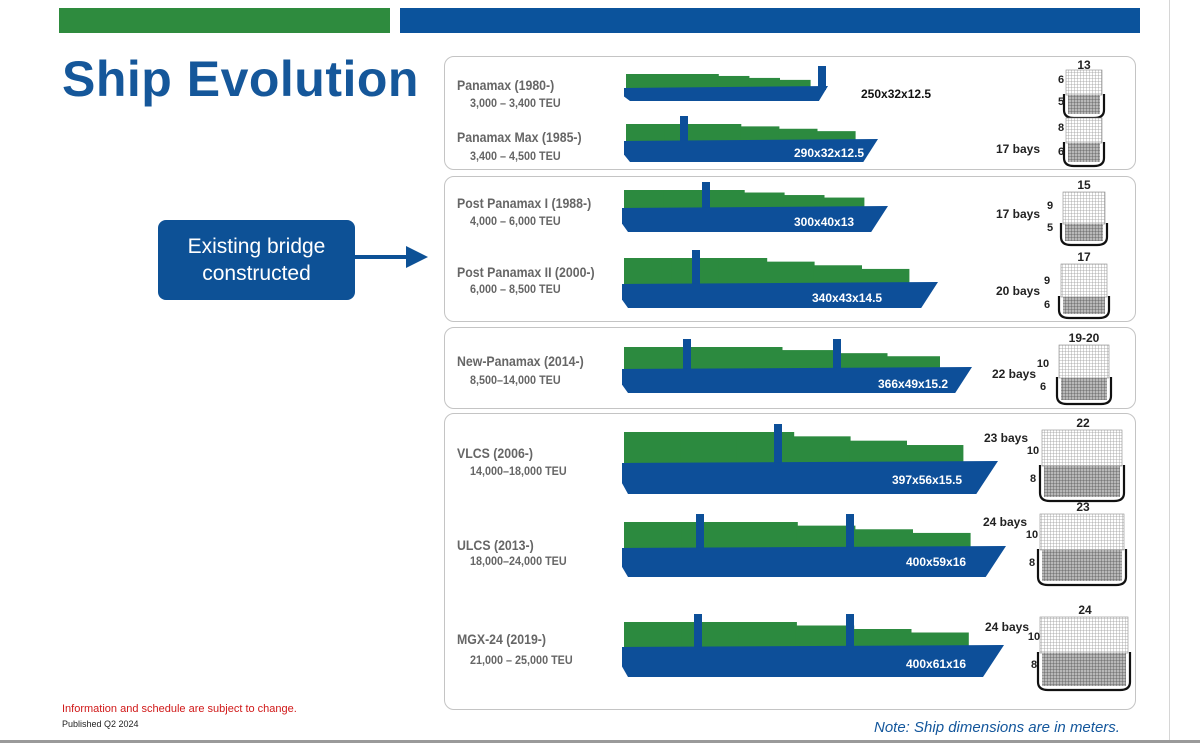 This screenshot has height=743, width=1200. Describe the element at coordinates (1061, 152) in the screenshot. I see `ship-1-tiers-below-deck: 6` at that location.